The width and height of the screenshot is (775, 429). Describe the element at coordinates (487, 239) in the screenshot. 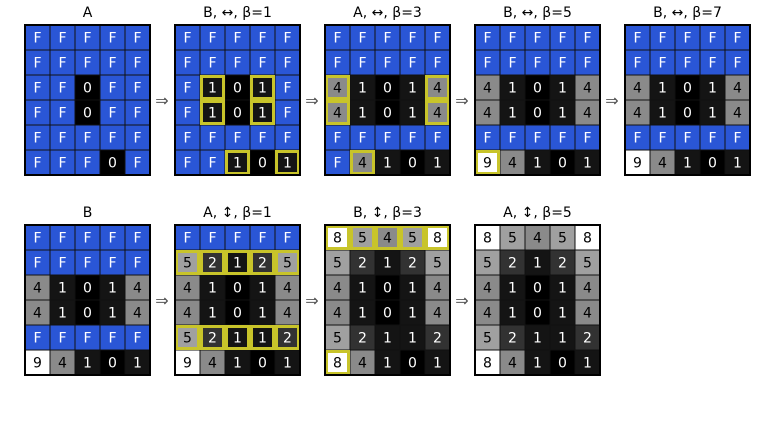

I see `cell-value: 8` at that location.